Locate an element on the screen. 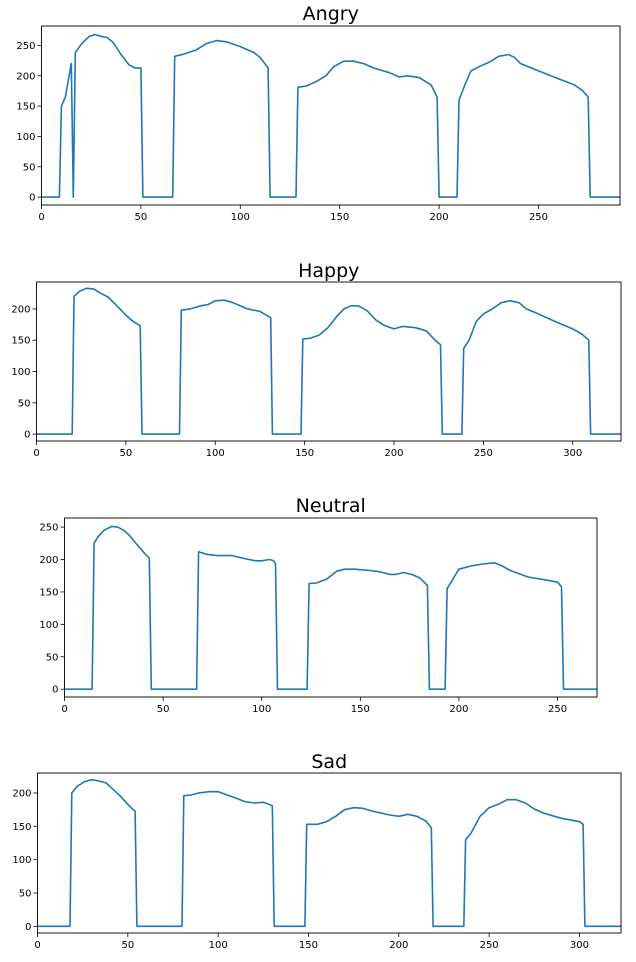 This screenshot has height=962, width=636. subplot-title: Happy is located at coordinates (328, 271).